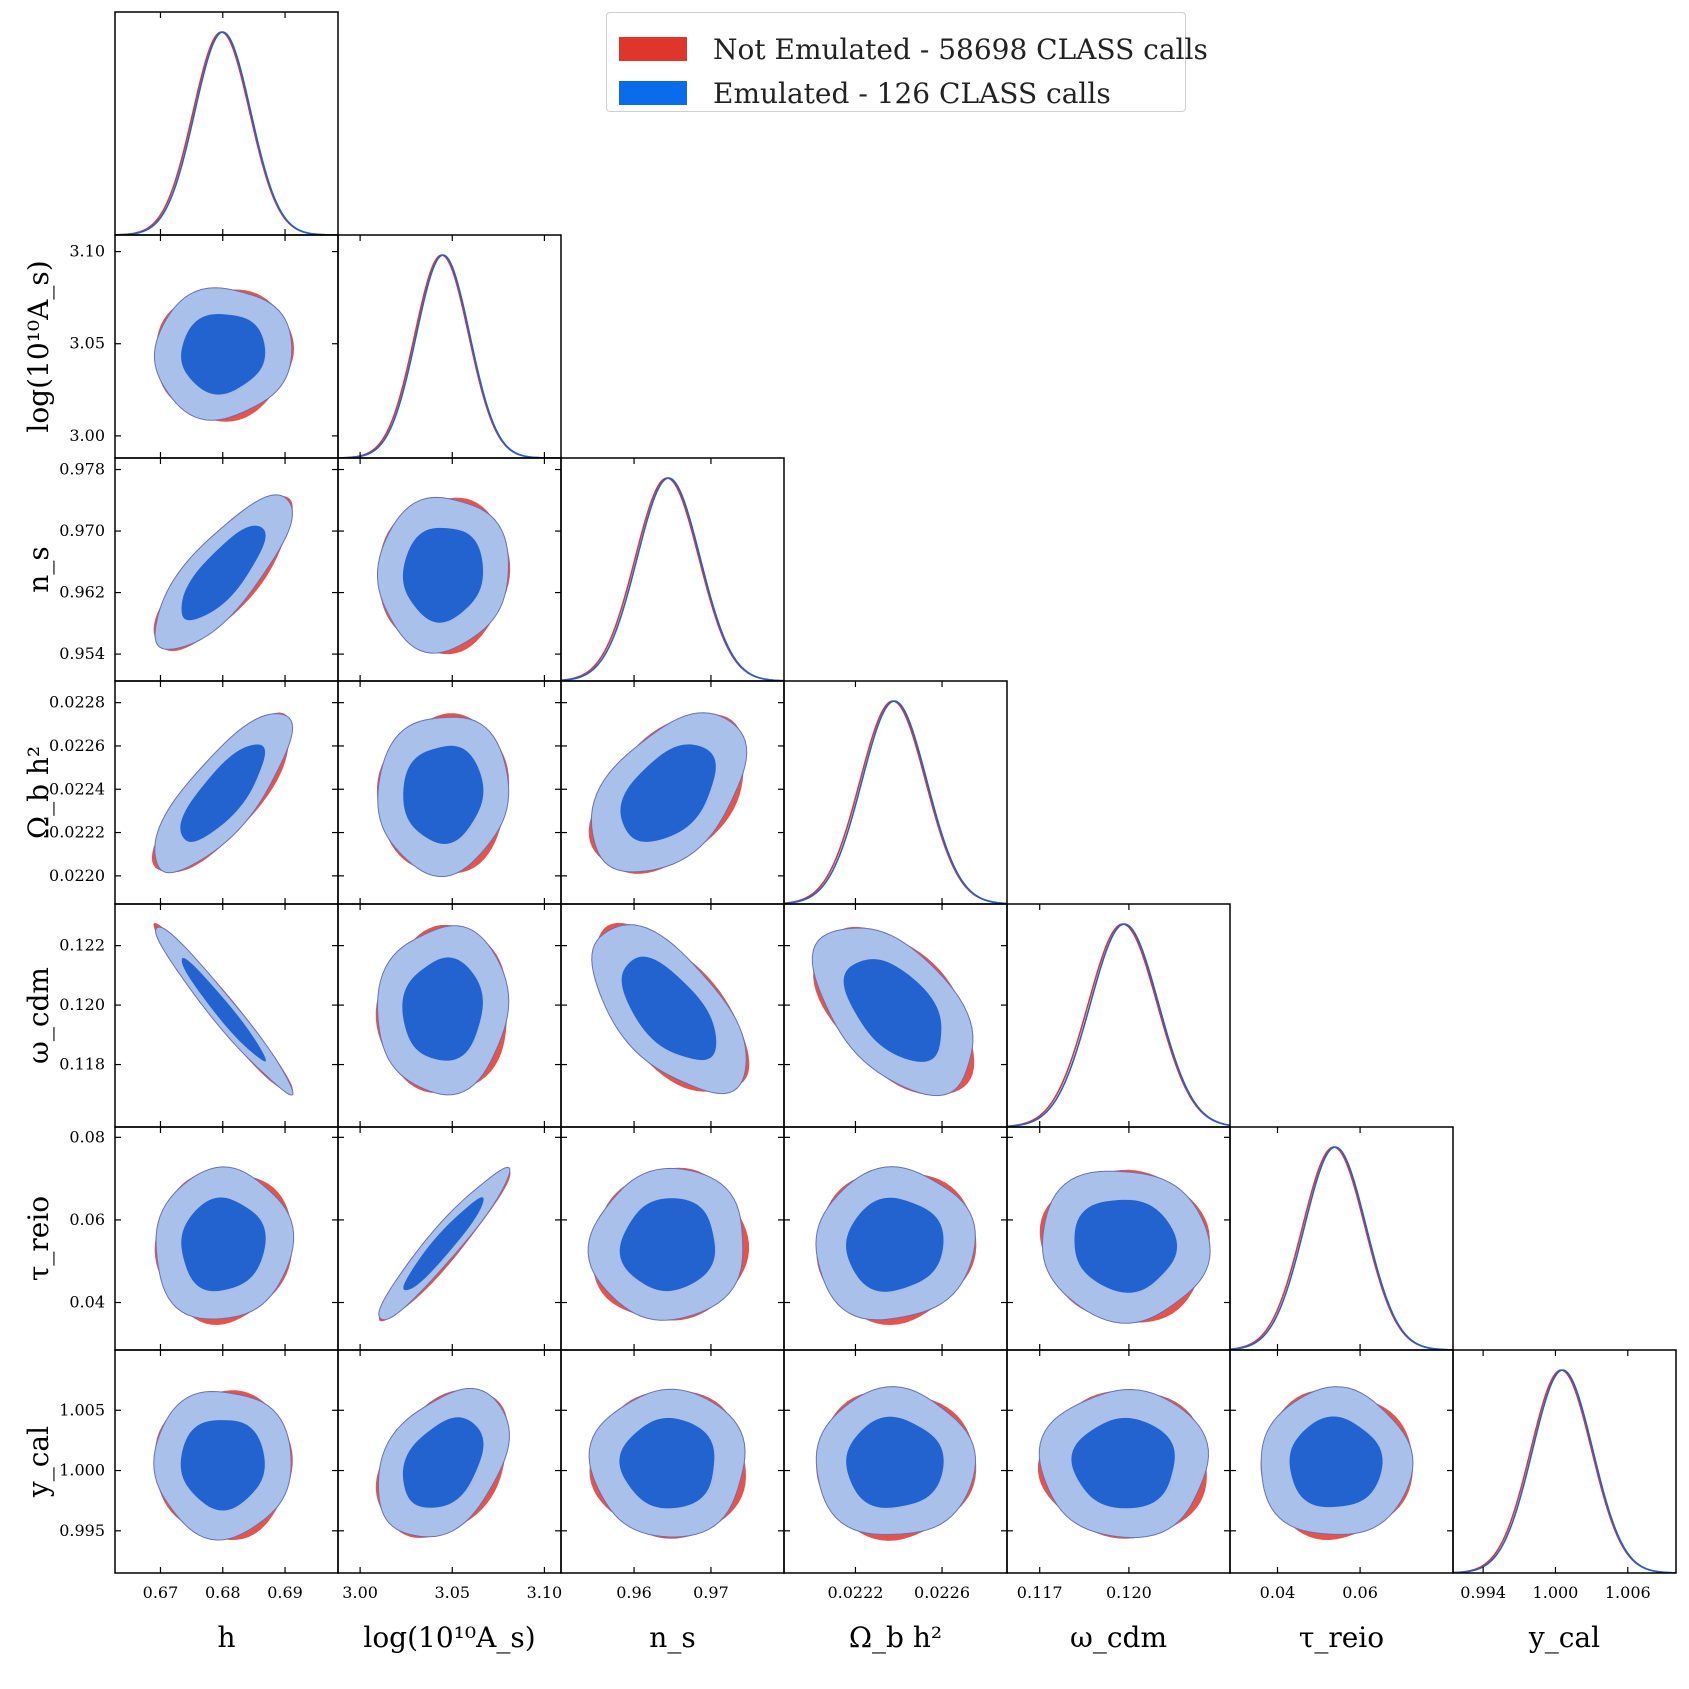 The height and width of the screenshot is (1689, 1689). I want to click on contour-68-emulated-tau-omcdm, so click(1126, 1246).